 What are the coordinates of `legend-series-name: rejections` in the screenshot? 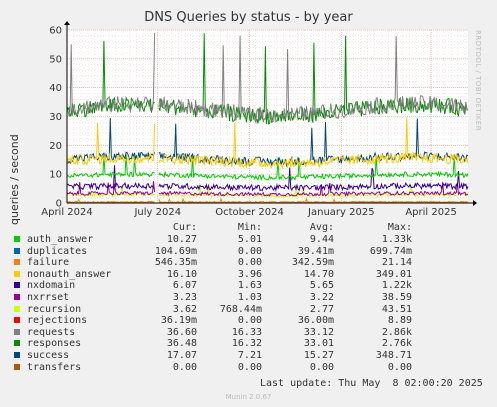 It's located at (57, 321).